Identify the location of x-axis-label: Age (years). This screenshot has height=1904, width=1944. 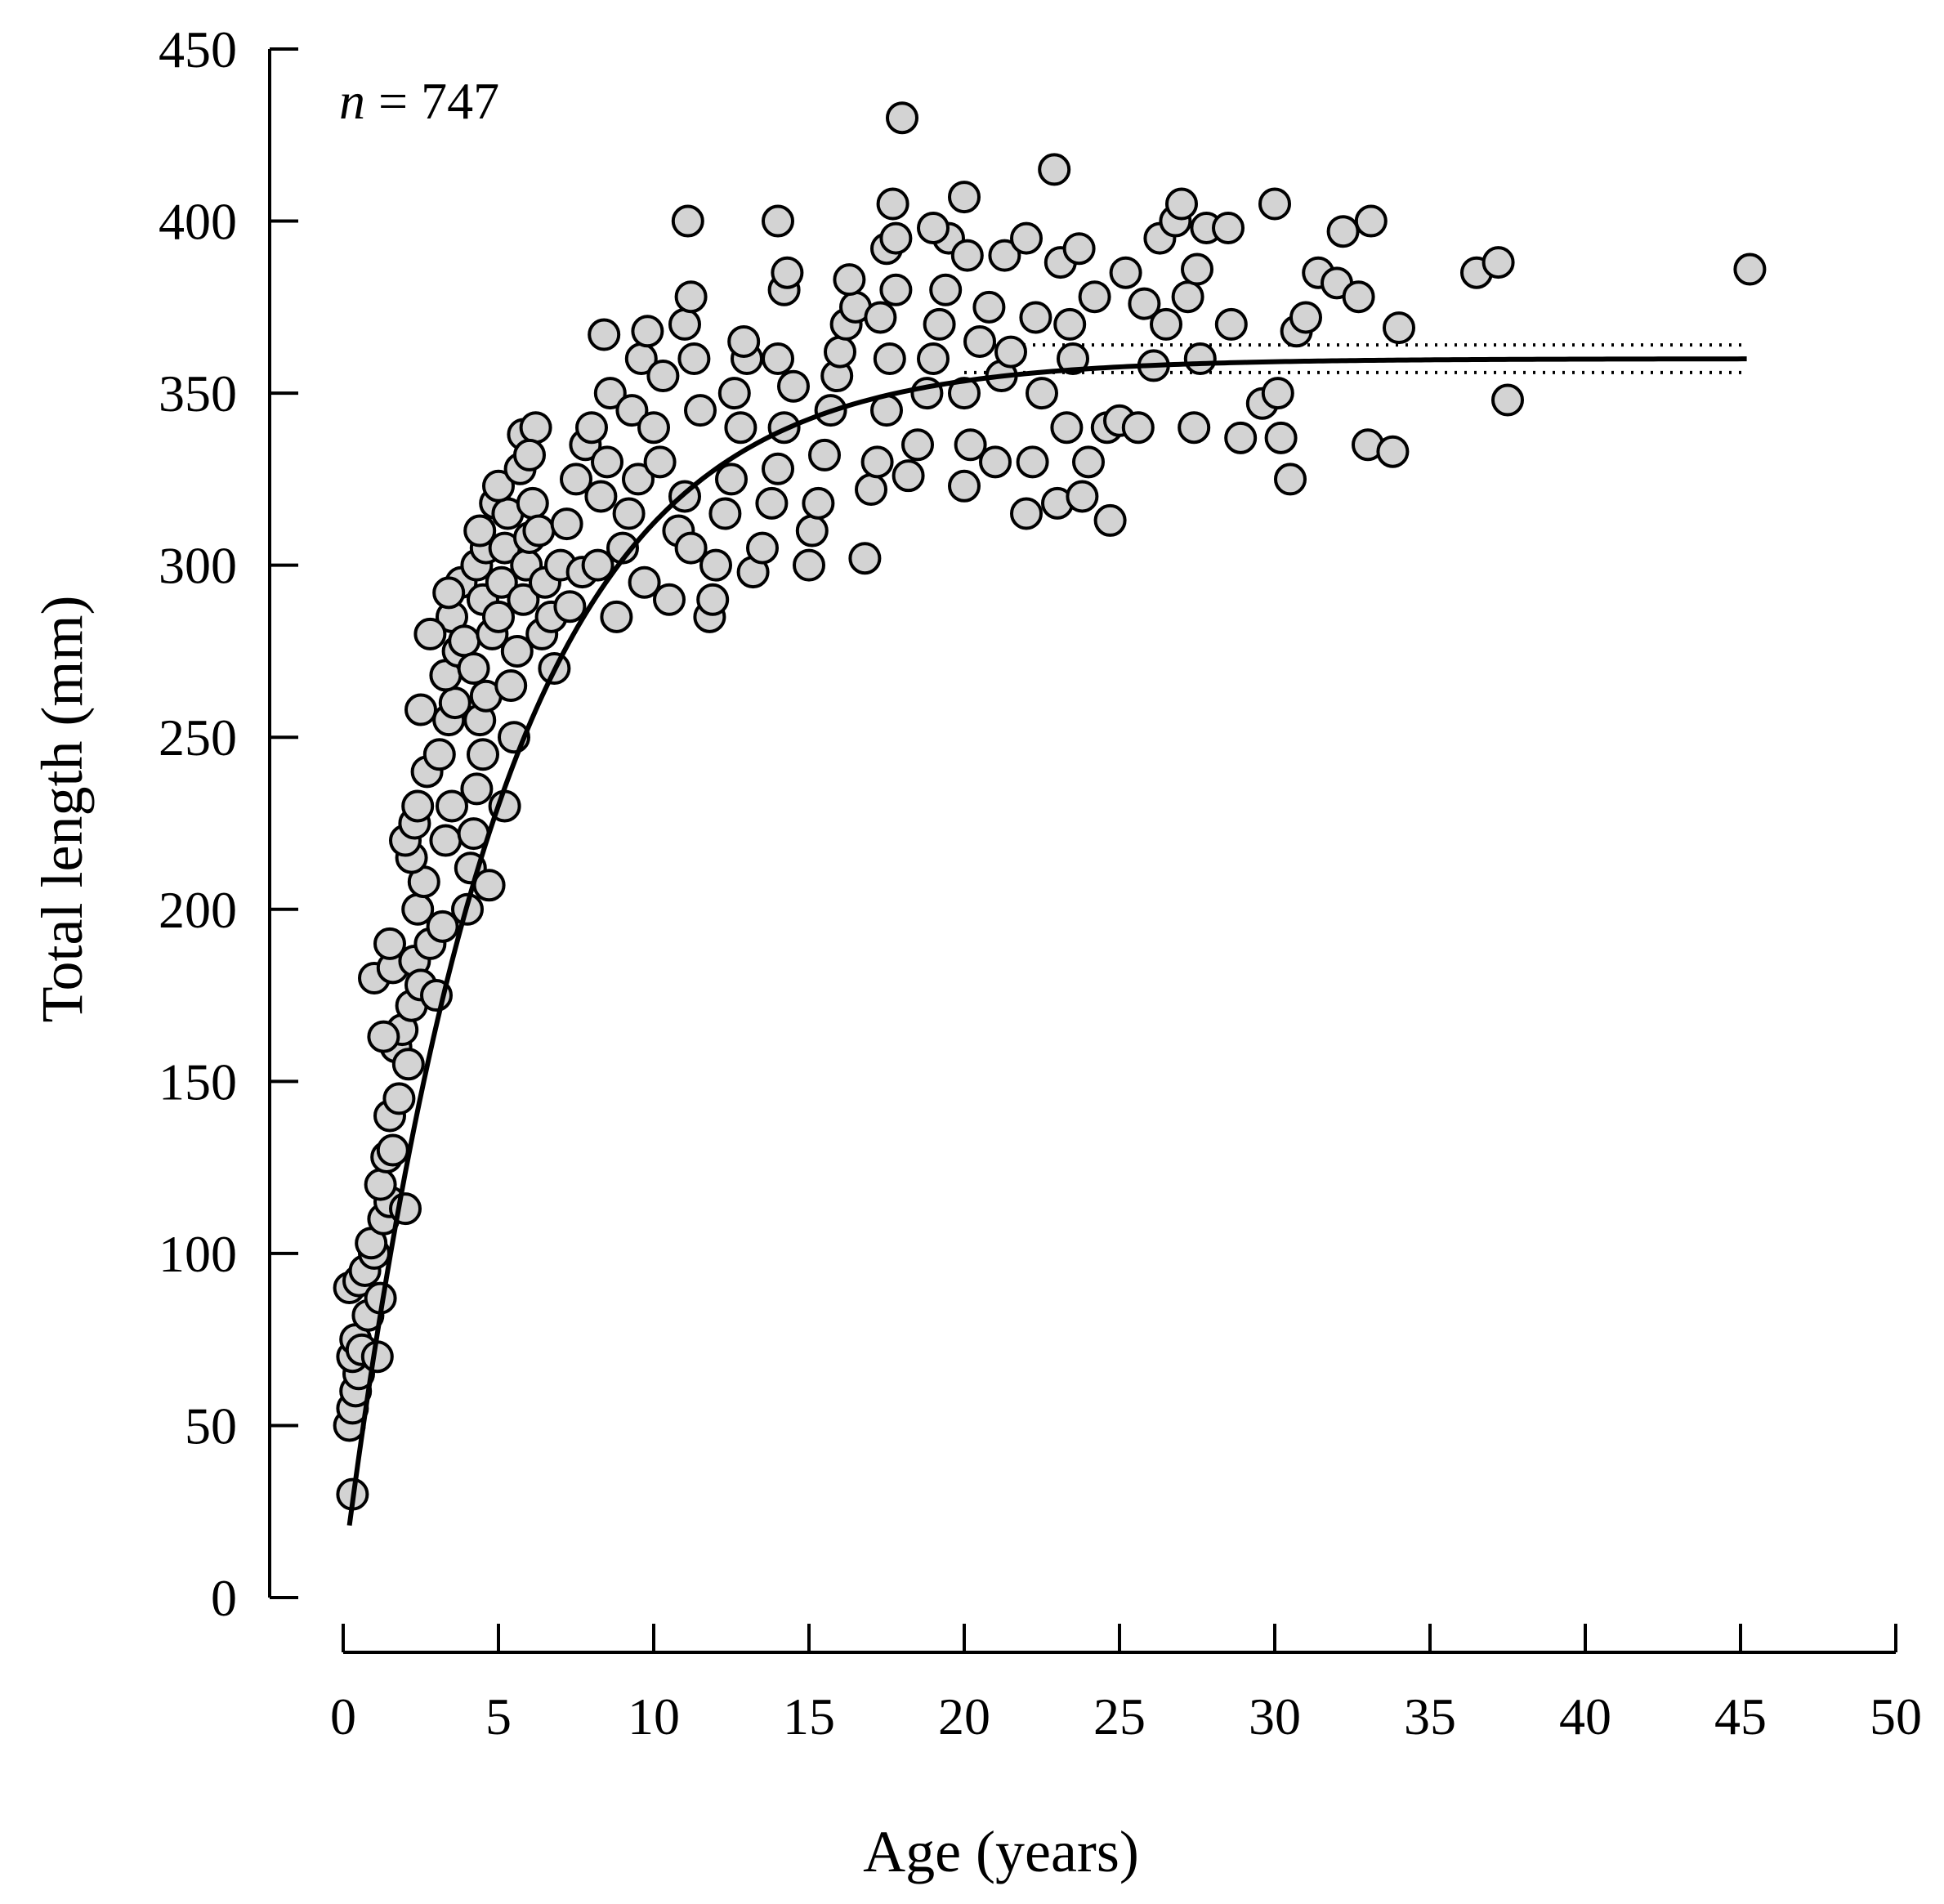
(1001, 1851).